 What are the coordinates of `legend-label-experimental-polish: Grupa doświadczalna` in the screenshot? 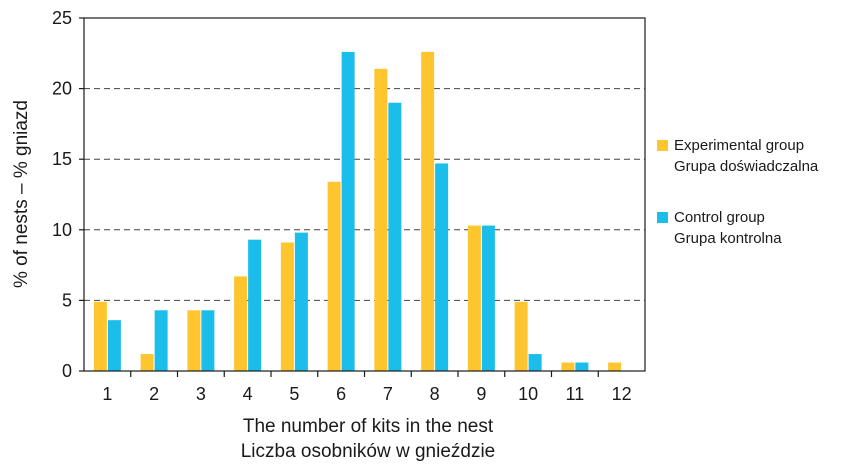 It's located at (746, 166).